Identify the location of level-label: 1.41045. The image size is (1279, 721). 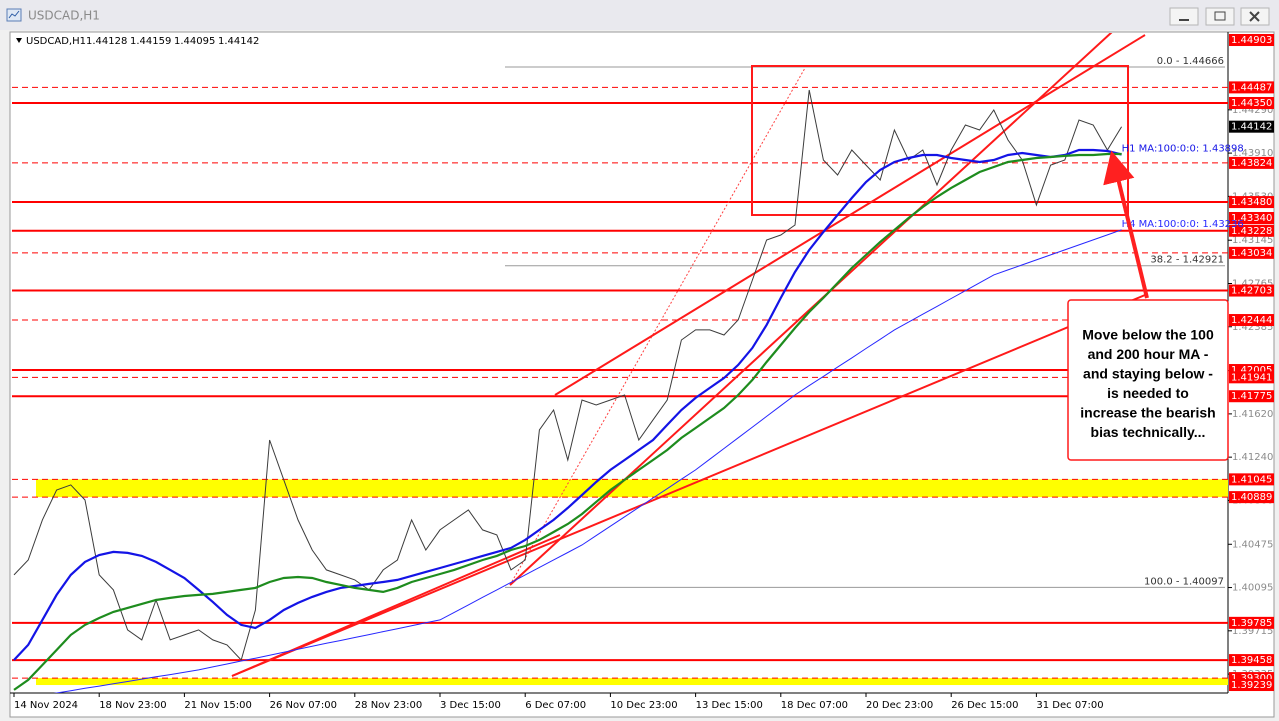
(1251, 479).